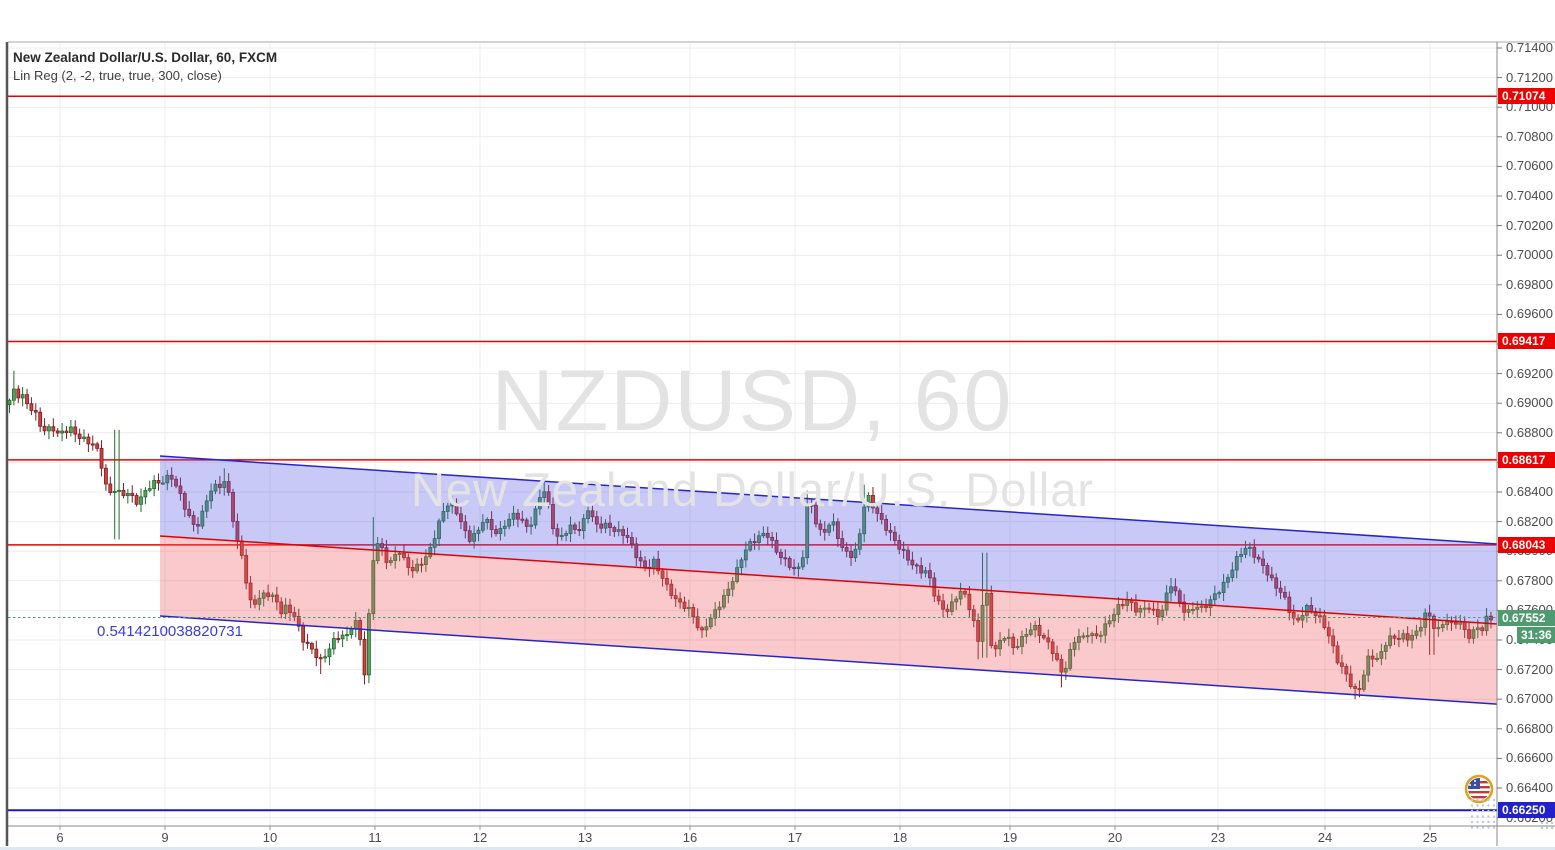  I want to click on price-tick-label: 0.68200, so click(1529, 521).